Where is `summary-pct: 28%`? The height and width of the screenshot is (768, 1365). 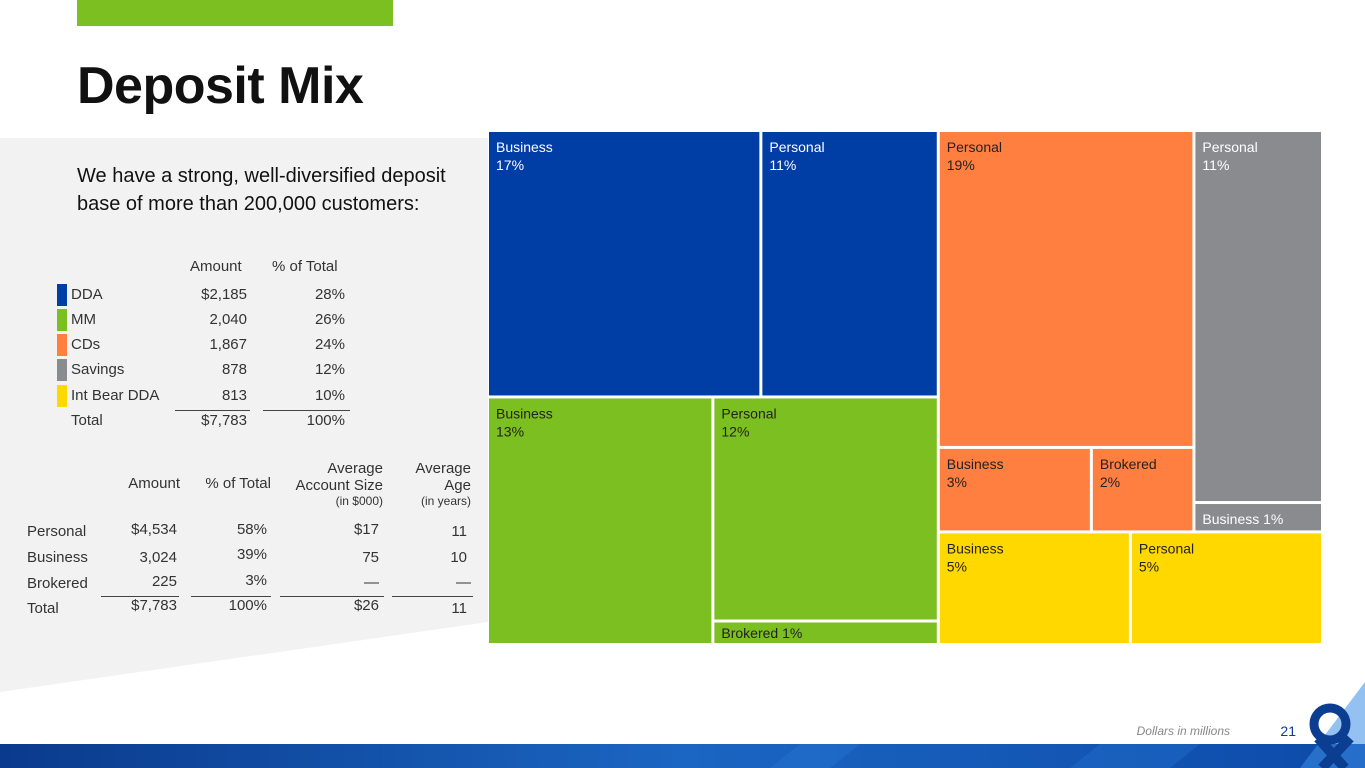 summary-pct: 28% is located at coordinates (329, 294).